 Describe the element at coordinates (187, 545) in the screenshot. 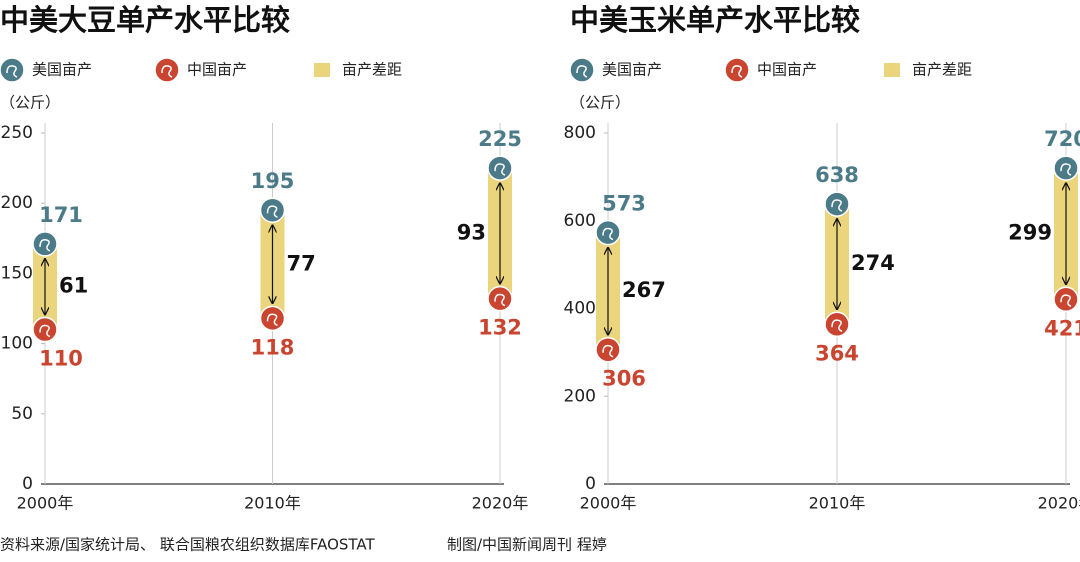

I see `footer-source: 资料来源/国家统计局、 联合国粮农组织数据库FAOSTAT` at that location.